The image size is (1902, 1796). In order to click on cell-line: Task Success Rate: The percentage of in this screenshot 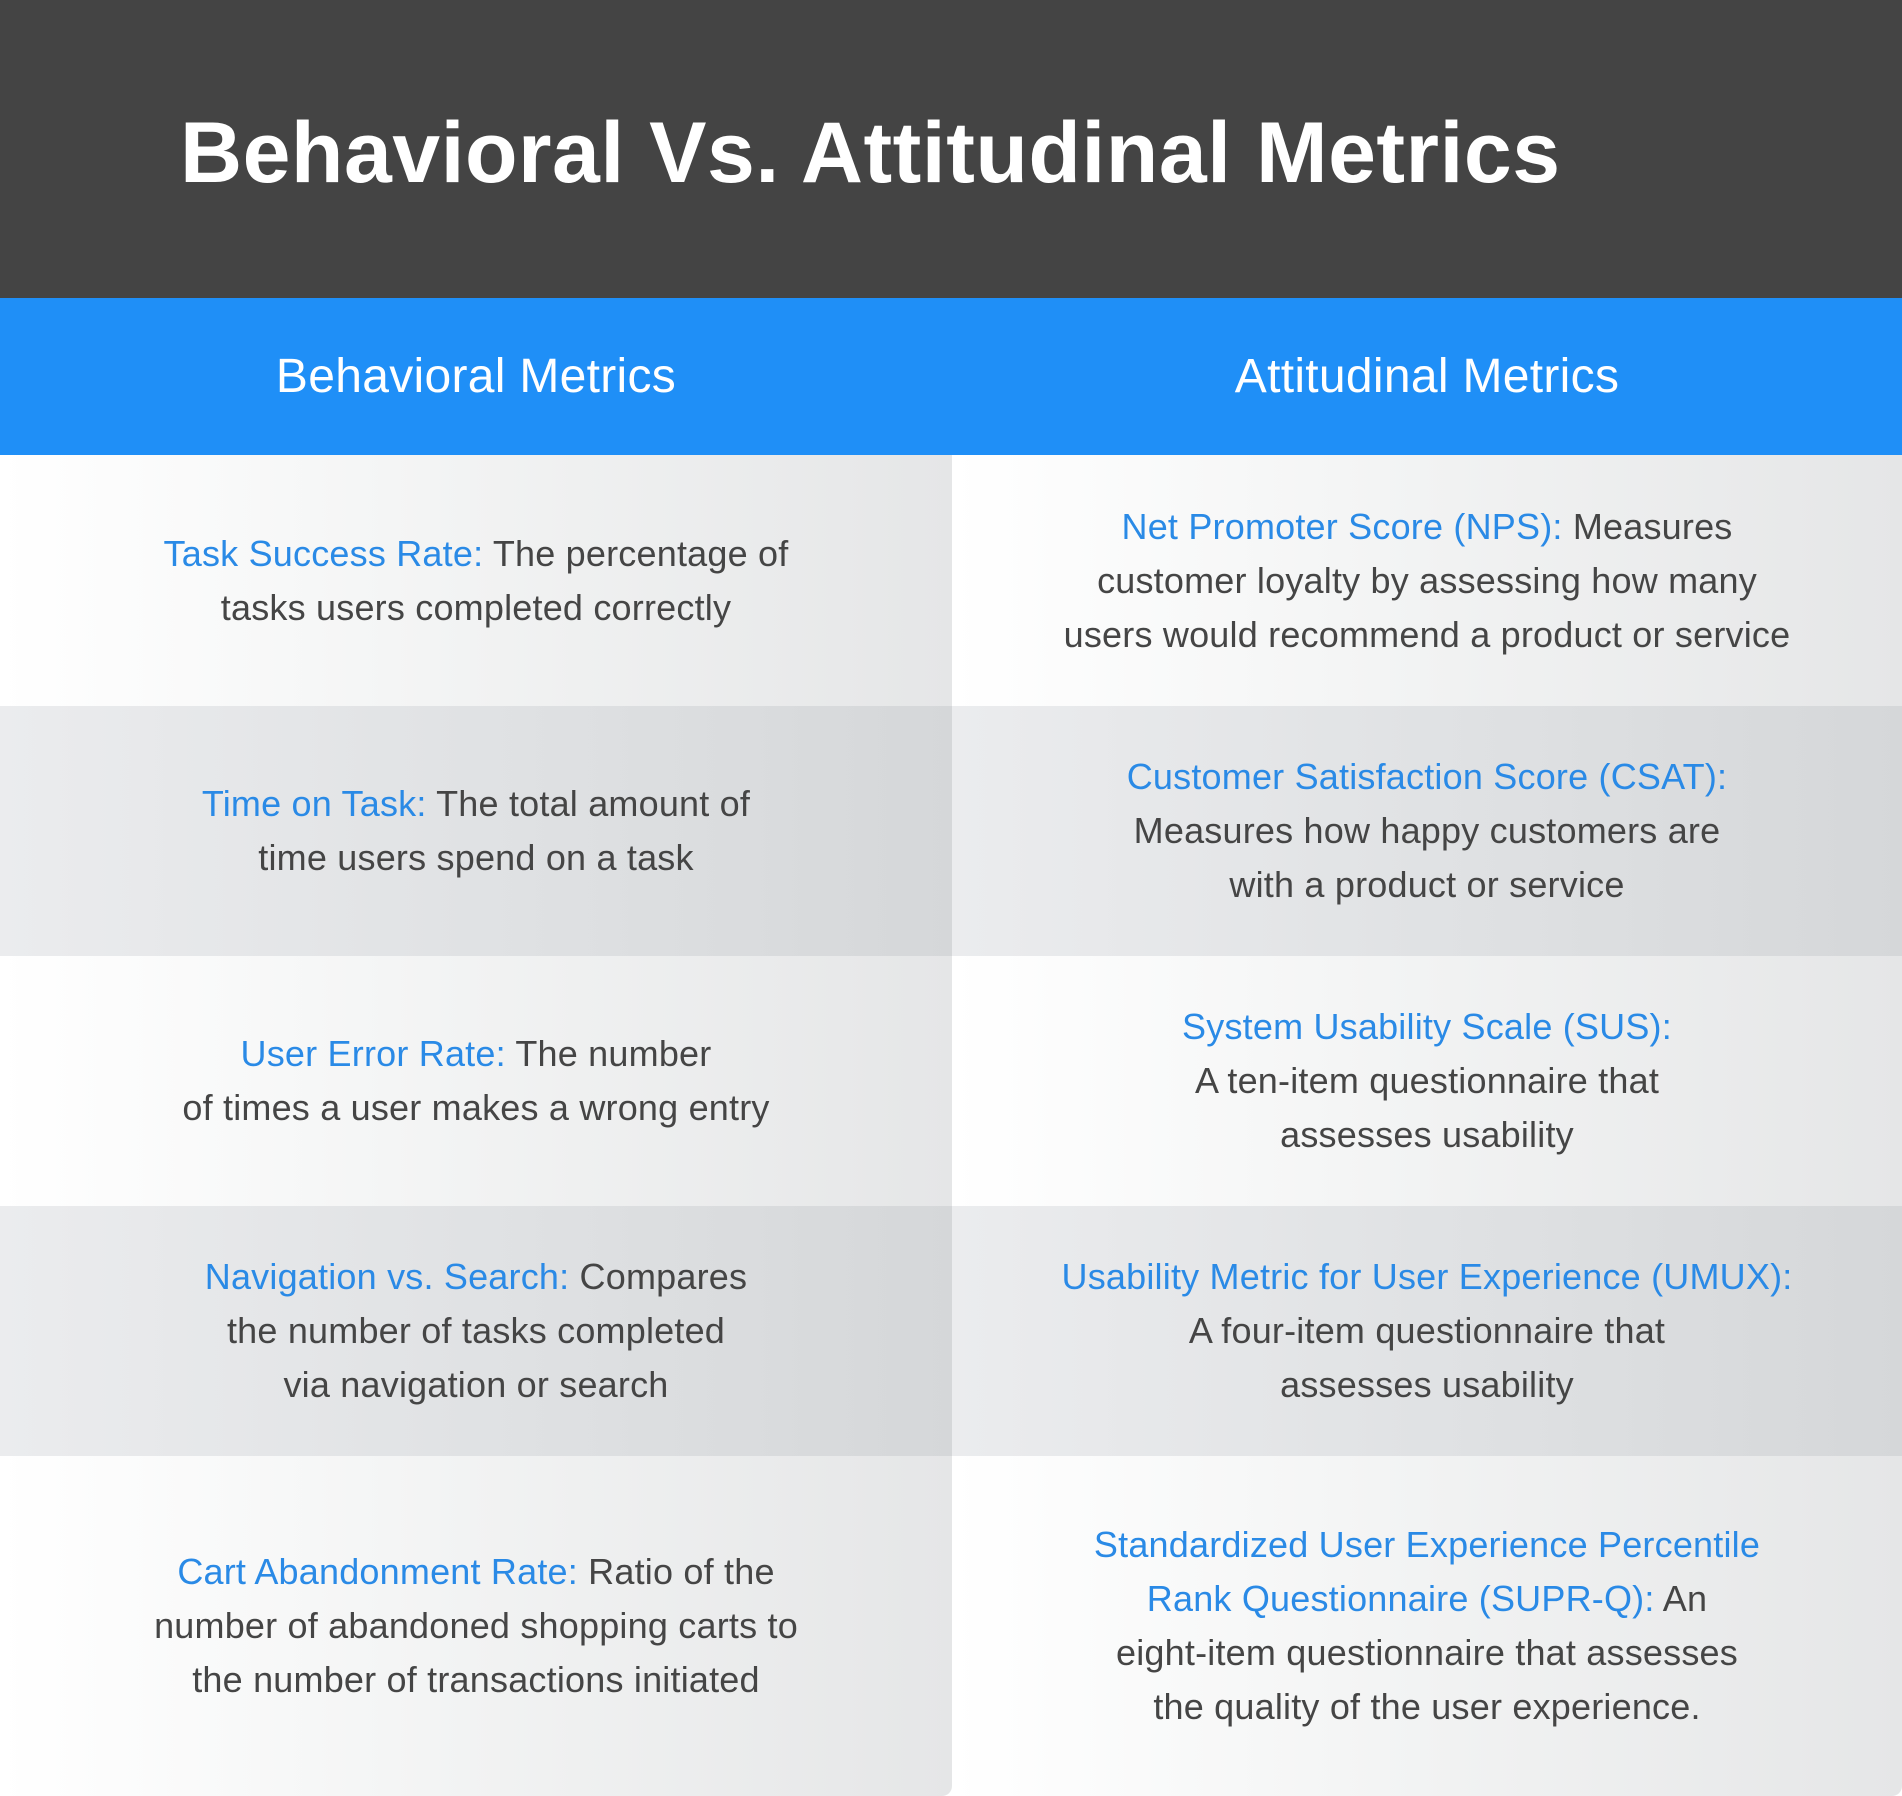, I will do `click(476, 554)`.